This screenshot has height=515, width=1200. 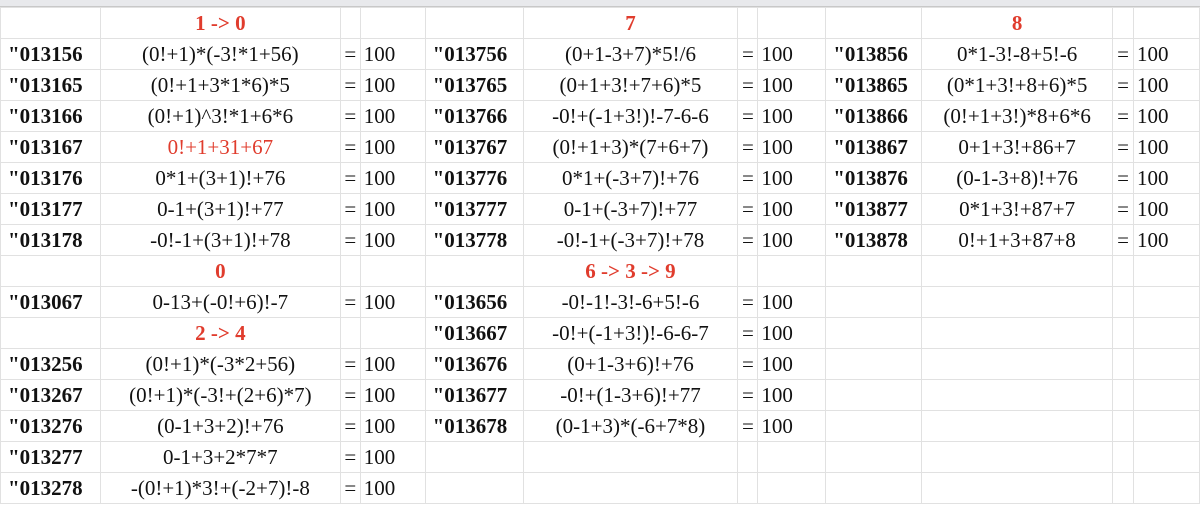 I want to click on code-cell: "013756, so click(x=474, y=54).